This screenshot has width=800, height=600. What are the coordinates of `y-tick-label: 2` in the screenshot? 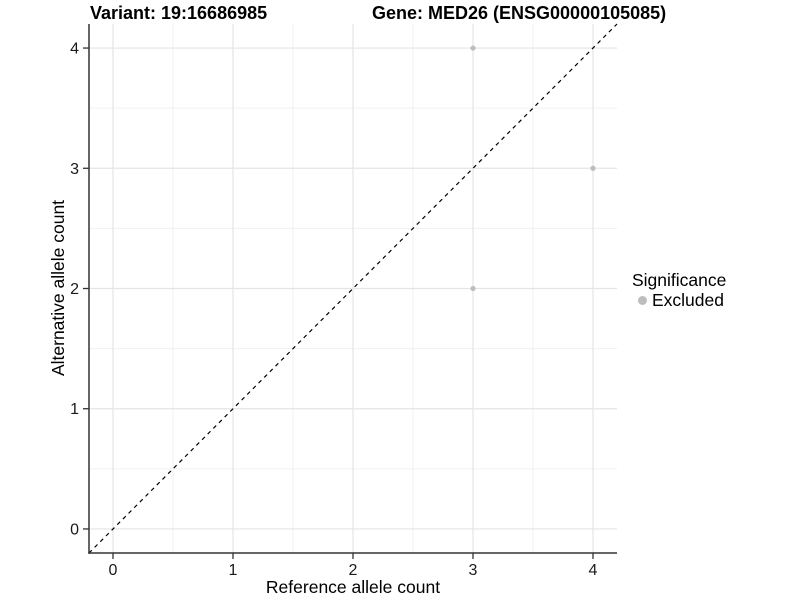 It's located at (74, 289).